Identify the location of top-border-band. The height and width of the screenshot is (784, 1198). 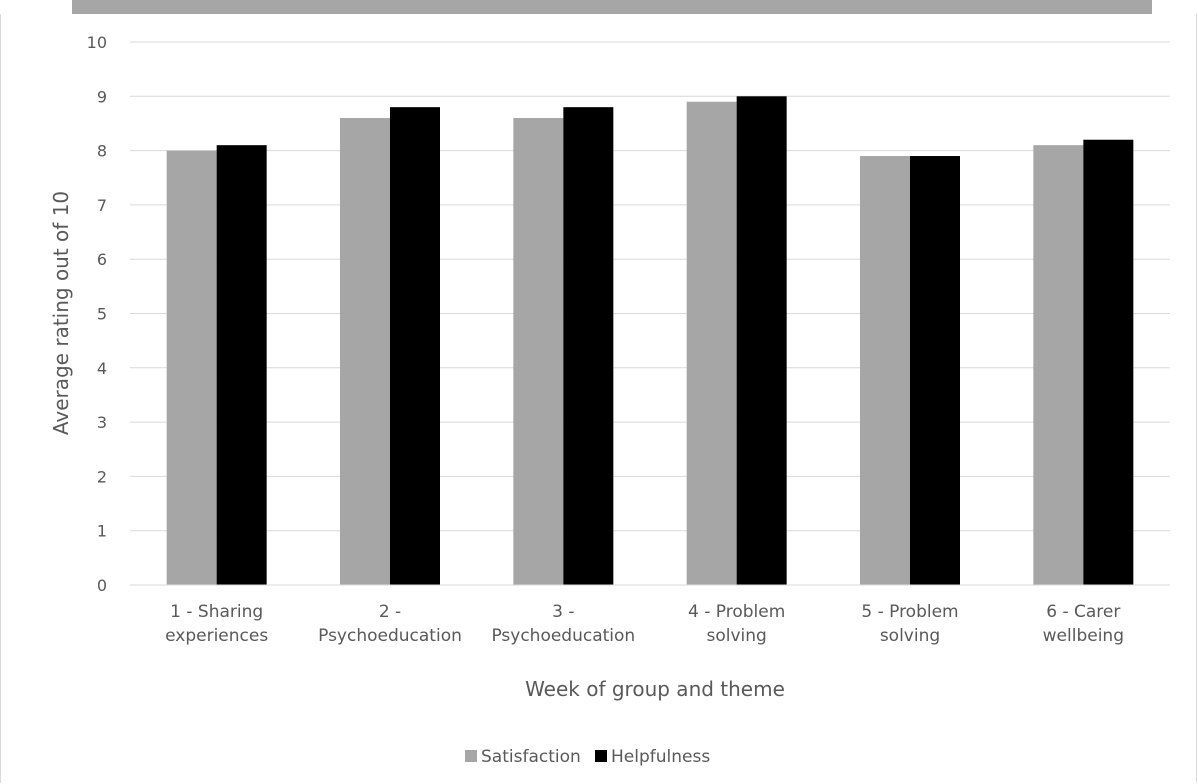
(612, 7).